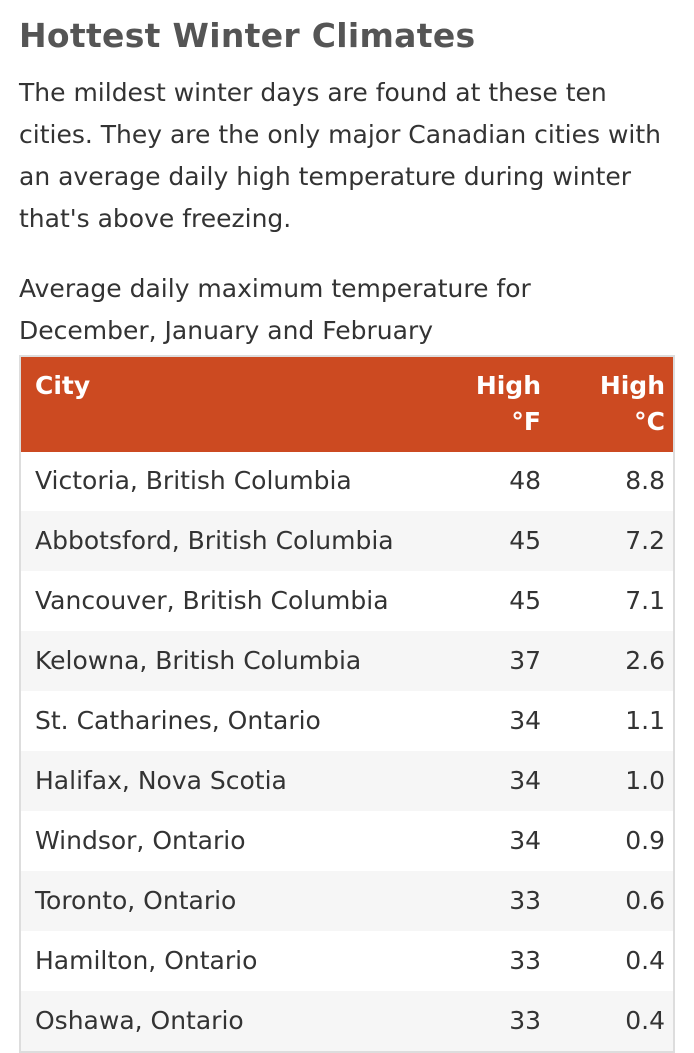 This screenshot has height=1053, width=694. What do you see at coordinates (226, 601) in the screenshot?
I see `city-cell: Vancouver, British Columbia` at bounding box center [226, 601].